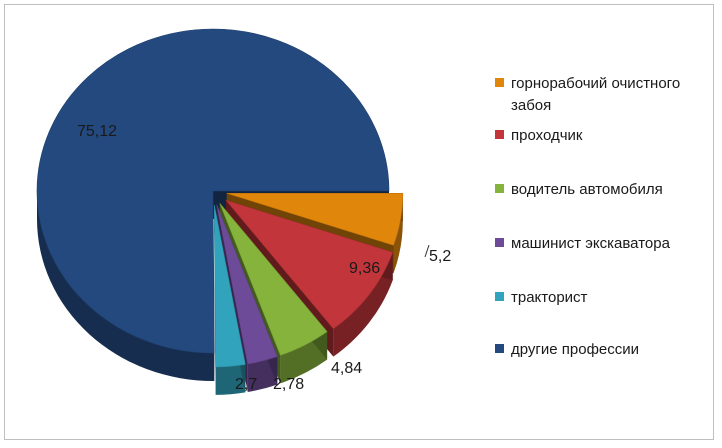 This screenshot has width=722, height=448. Describe the element at coordinates (364, 268) in the screenshot. I see `data-label-tunneler: 9,36` at that location.